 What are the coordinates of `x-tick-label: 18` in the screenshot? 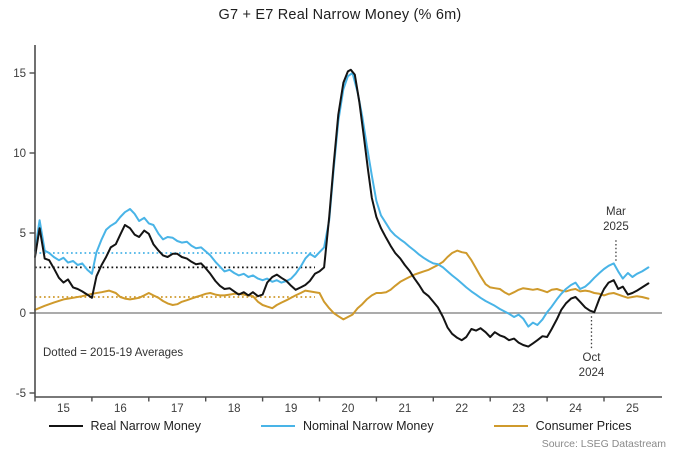 It's located at (234, 409).